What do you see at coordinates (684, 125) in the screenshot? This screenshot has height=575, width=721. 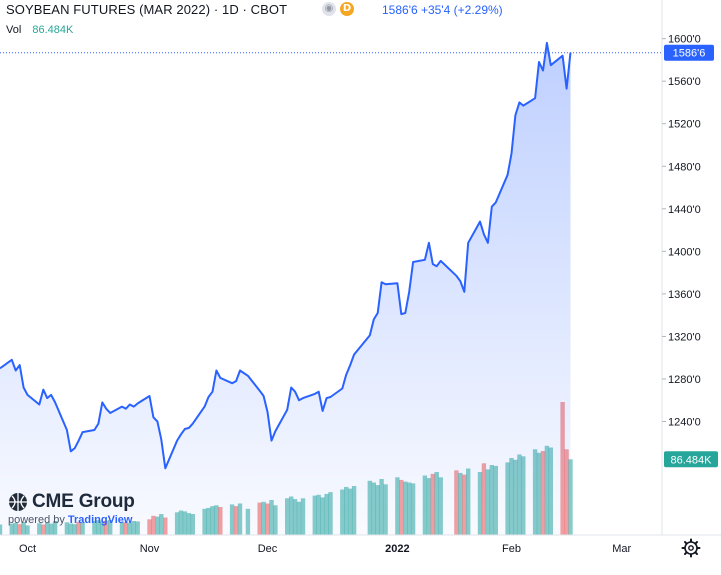 I see `price-axis-label: 1520'0` at bounding box center [684, 125].